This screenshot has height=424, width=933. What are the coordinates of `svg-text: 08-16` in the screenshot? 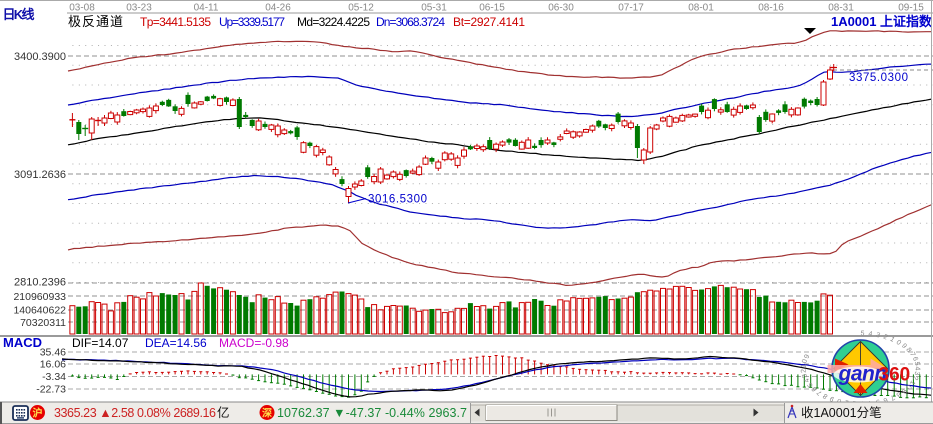 It's located at (771, 8).